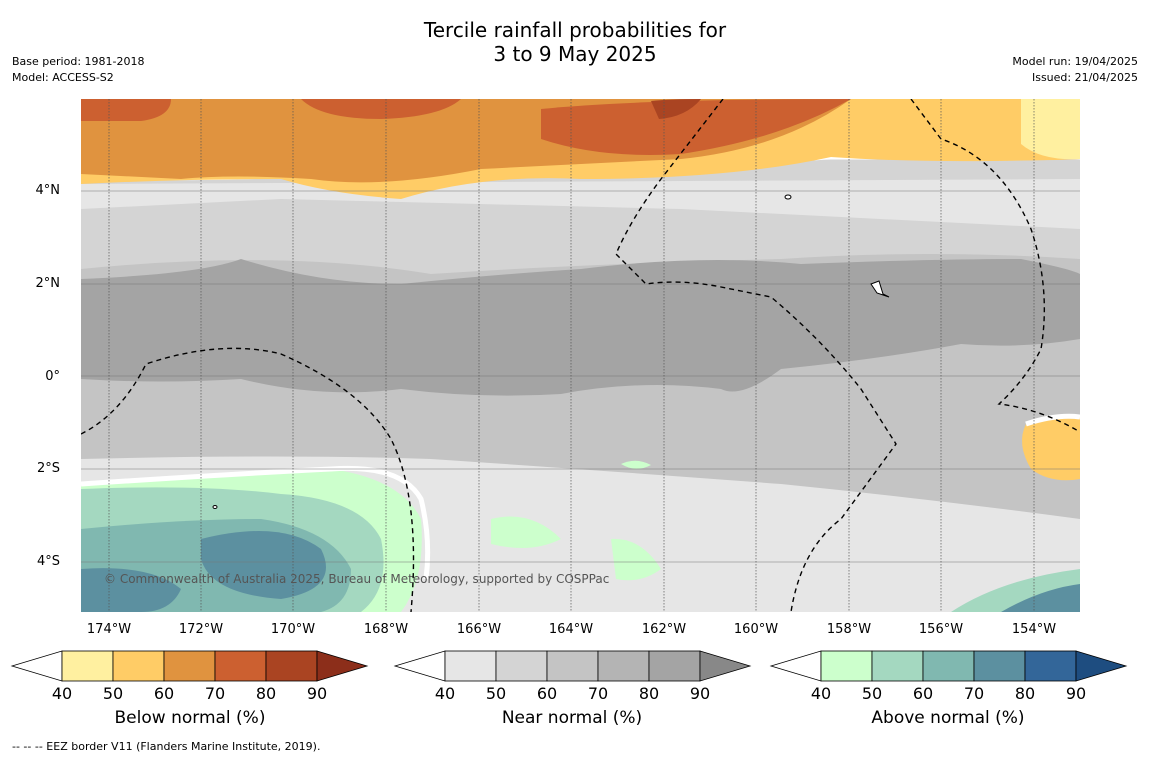 Image resolution: width=1150 pixels, height=758 pixels. I want to click on below-tick-90: 90, so click(317, 693).